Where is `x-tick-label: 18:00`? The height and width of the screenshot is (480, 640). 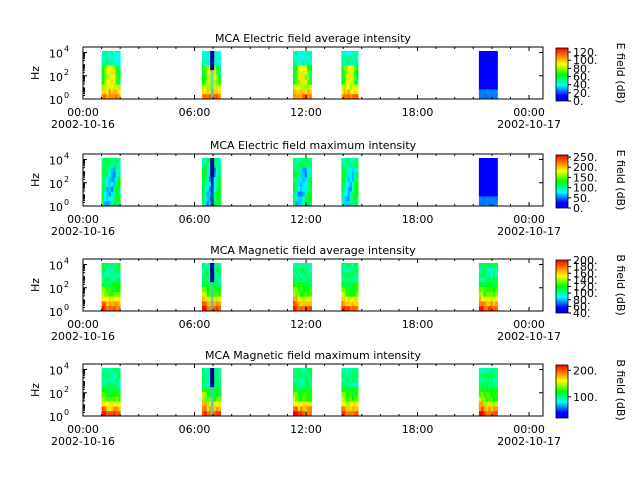 x-tick-label: 18:00 is located at coordinates (418, 429).